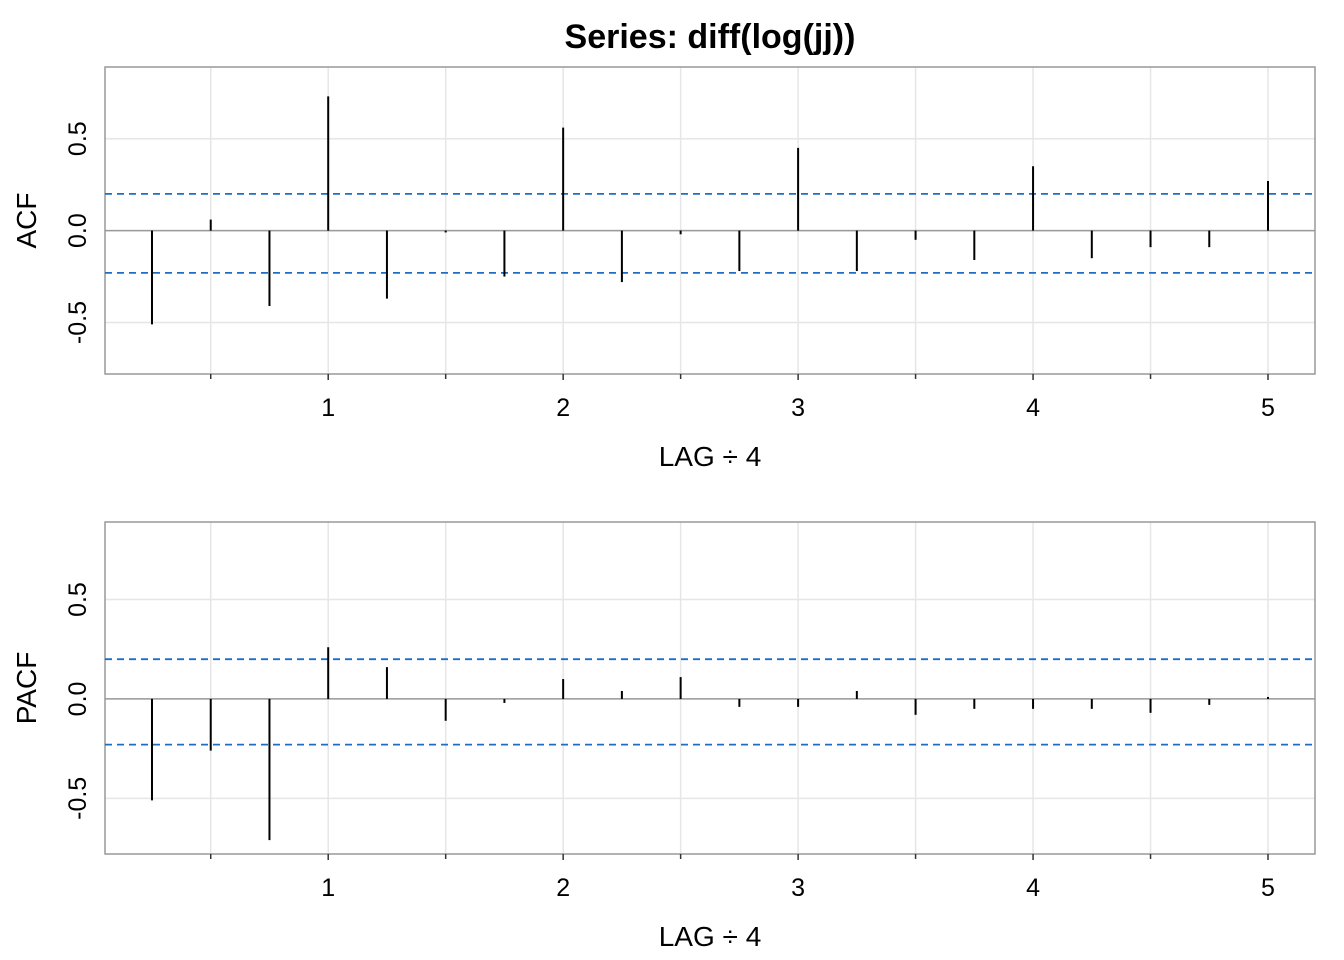  What do you see at coordinates (26, 221) in the screenshot?
I see `y-axis-label: ACF` at bounding box center [26, 221].